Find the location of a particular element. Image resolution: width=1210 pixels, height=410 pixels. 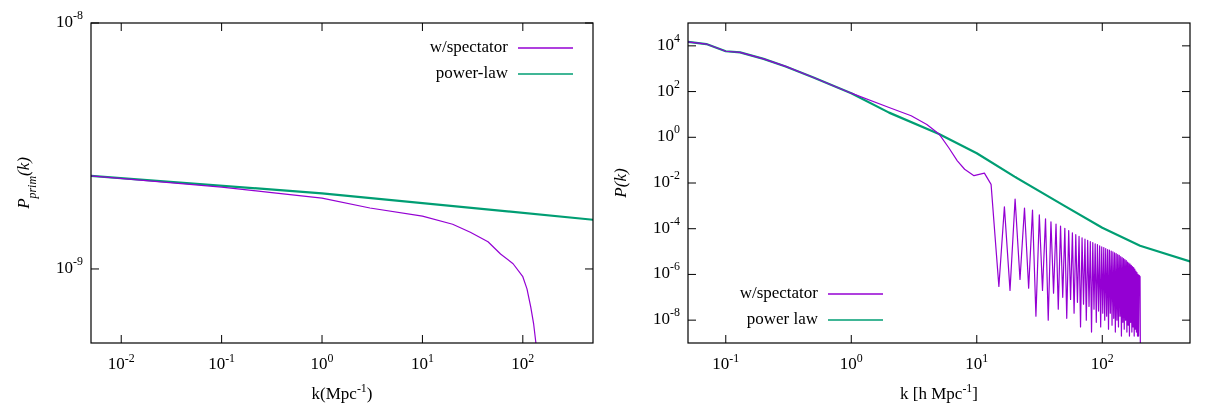

legend-label: power law is located at coordinates (782, 318).